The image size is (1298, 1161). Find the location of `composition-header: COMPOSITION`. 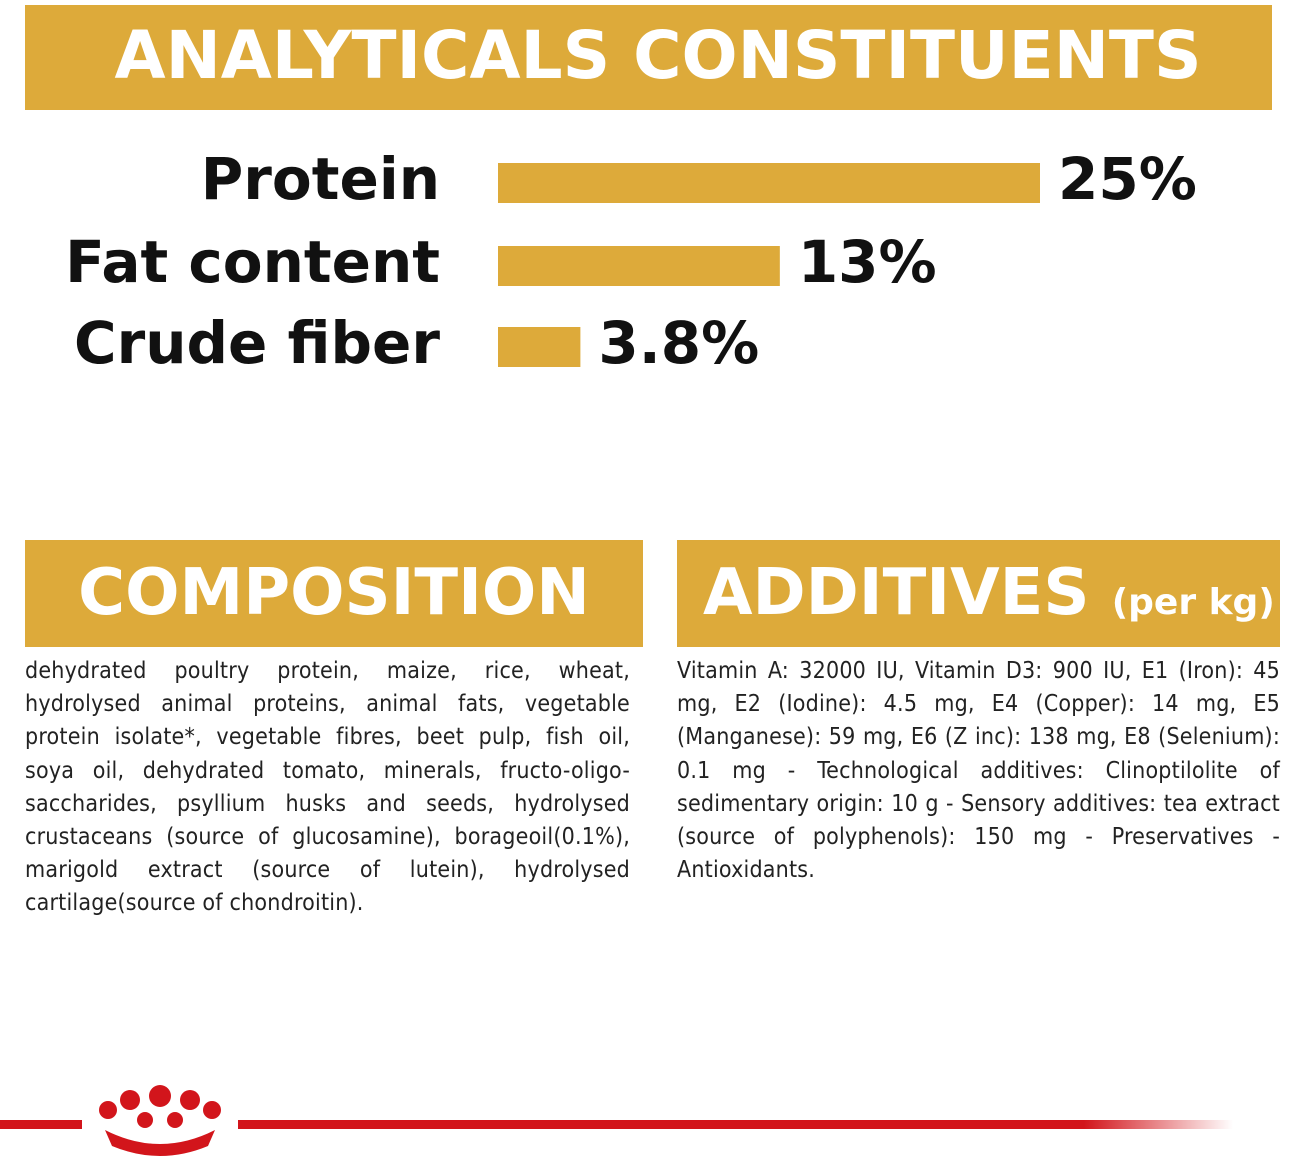

composition-header: COMPOSITION is located at coordinates (334, 593).